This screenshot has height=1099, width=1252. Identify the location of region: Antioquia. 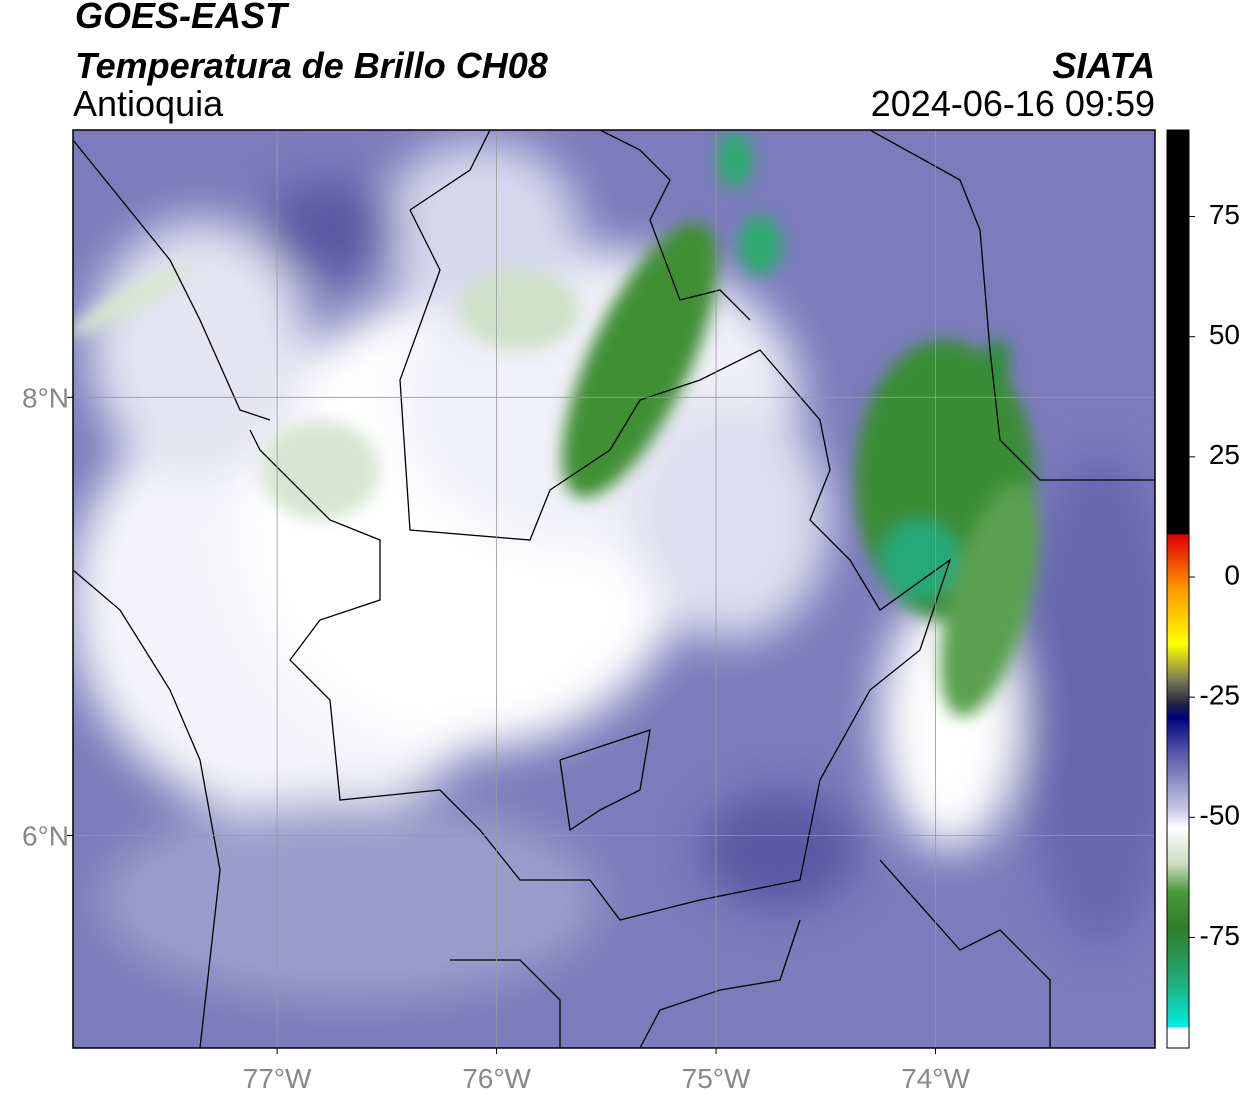
(148, 103).